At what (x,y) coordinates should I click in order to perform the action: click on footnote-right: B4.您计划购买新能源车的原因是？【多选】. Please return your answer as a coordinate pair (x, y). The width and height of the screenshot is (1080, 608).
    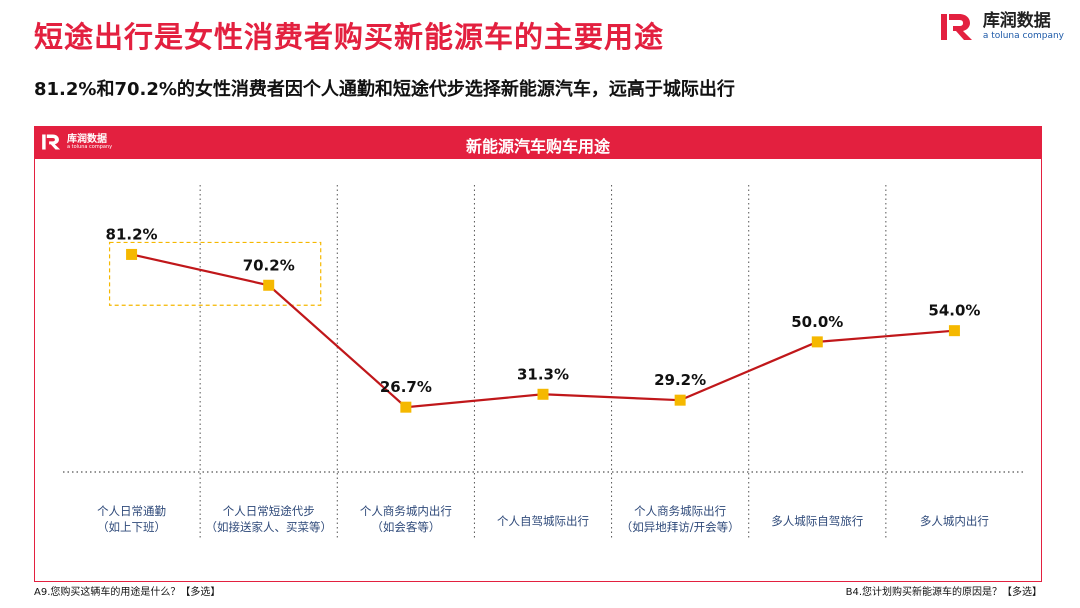
    Looking at the image, I should click on (943, 592).